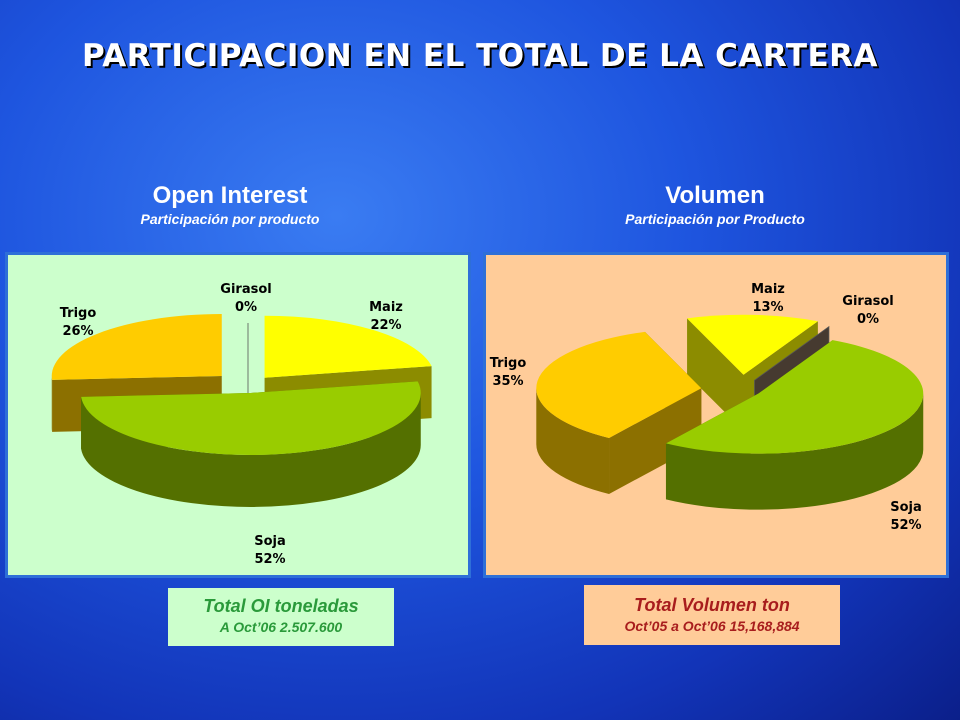 This screenshot has width=960, height=720. I want to click on vol-slice-trigo, so click(619, 412).